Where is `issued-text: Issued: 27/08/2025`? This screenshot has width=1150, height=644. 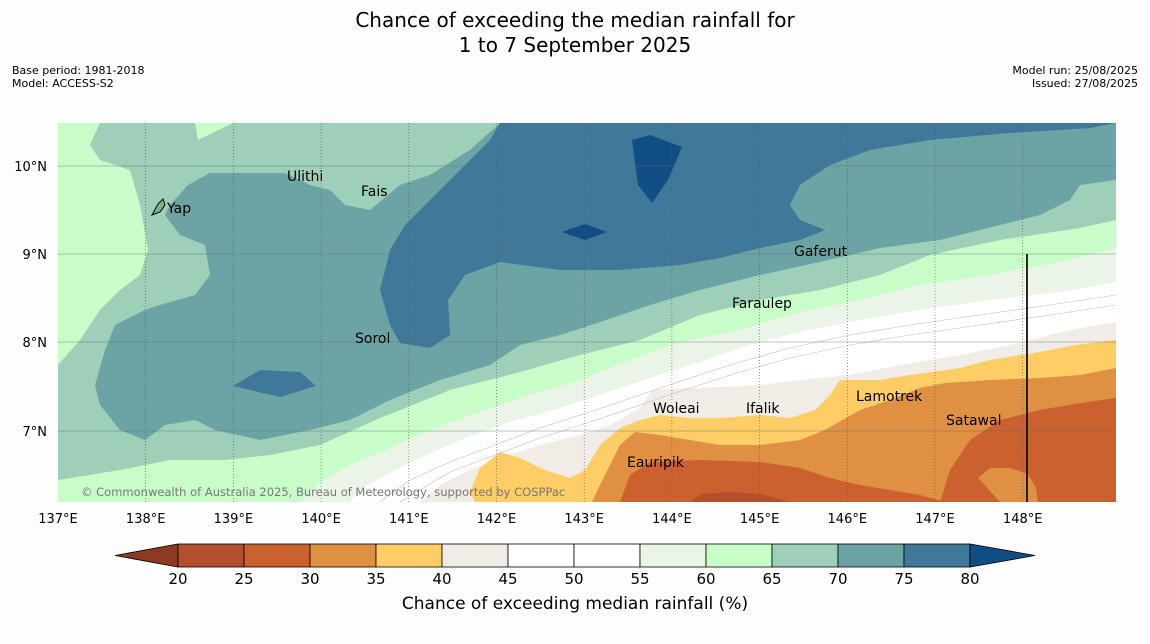
issued-text: Issued: 27/08/2025 is located at coordinates (1084, 83).